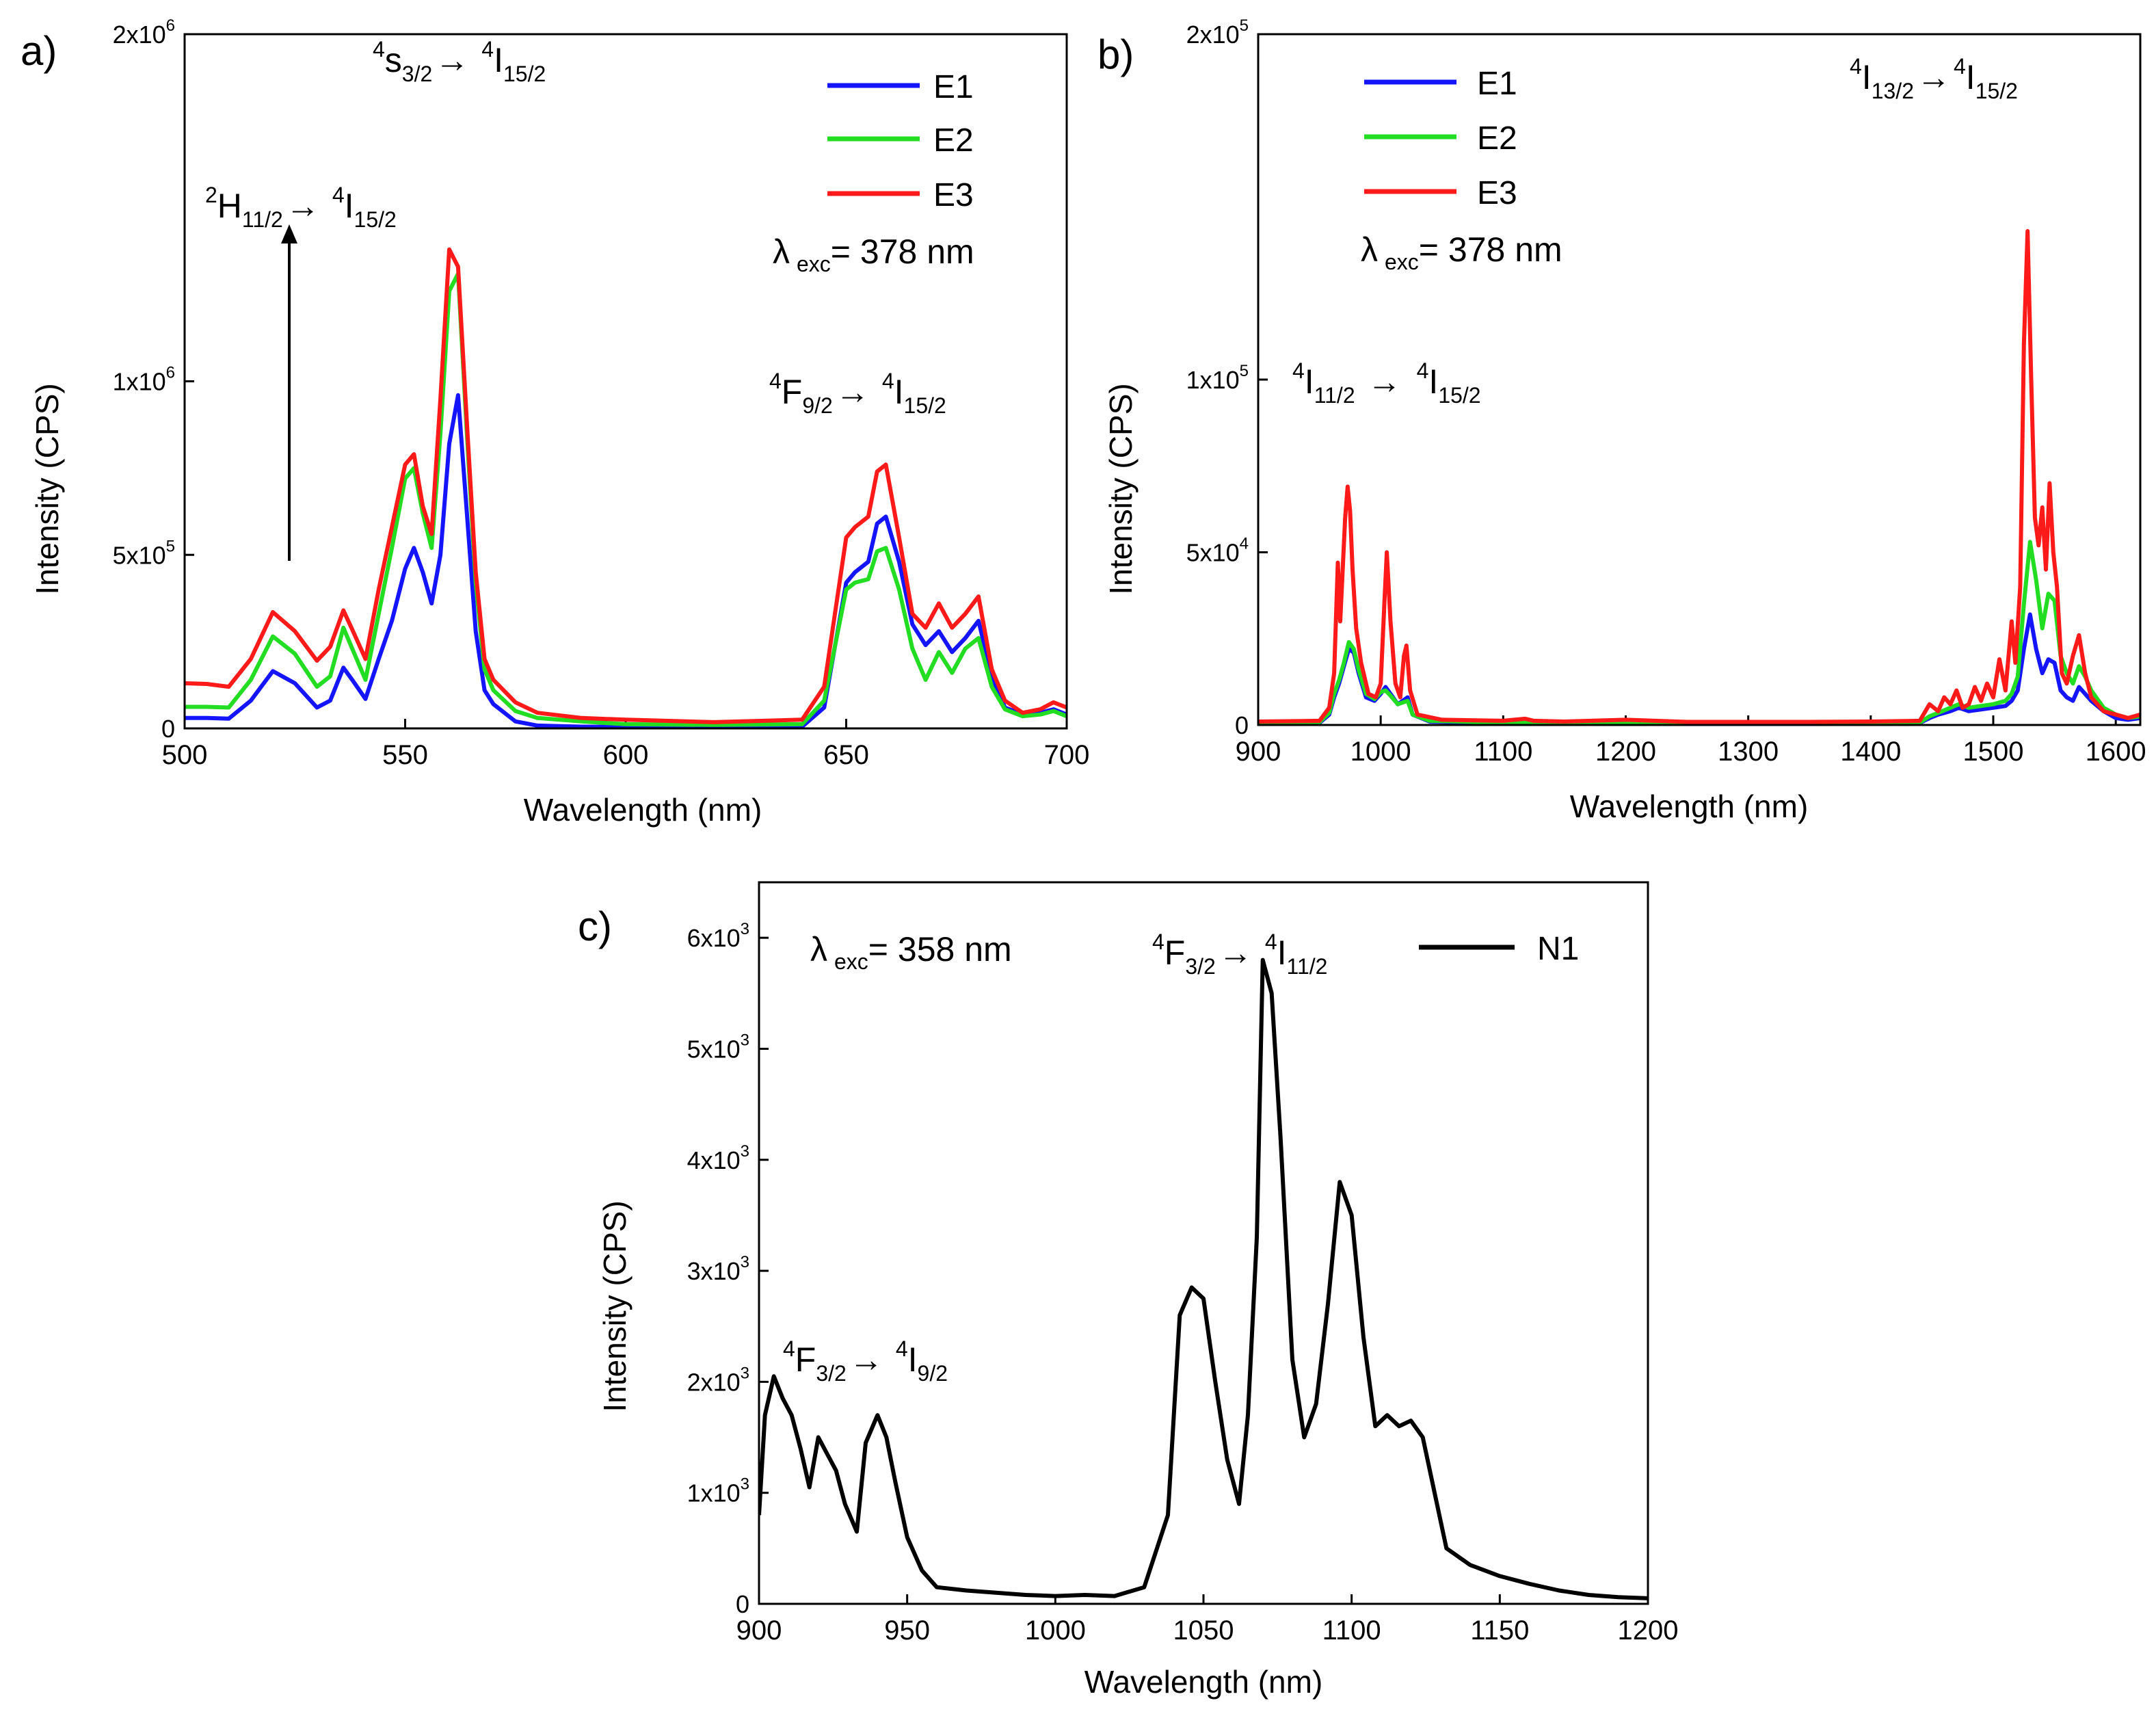 This screenshot has width=2156, height=1716. What do you see at coordinates (301, 207) in the screenshot?
I see `panel-a-annot-2H: 2H11/2→ 4I15/2` at bounding box center [301, 207].